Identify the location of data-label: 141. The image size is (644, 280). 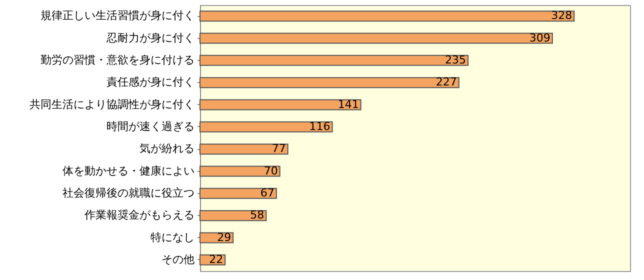
(348, 104).